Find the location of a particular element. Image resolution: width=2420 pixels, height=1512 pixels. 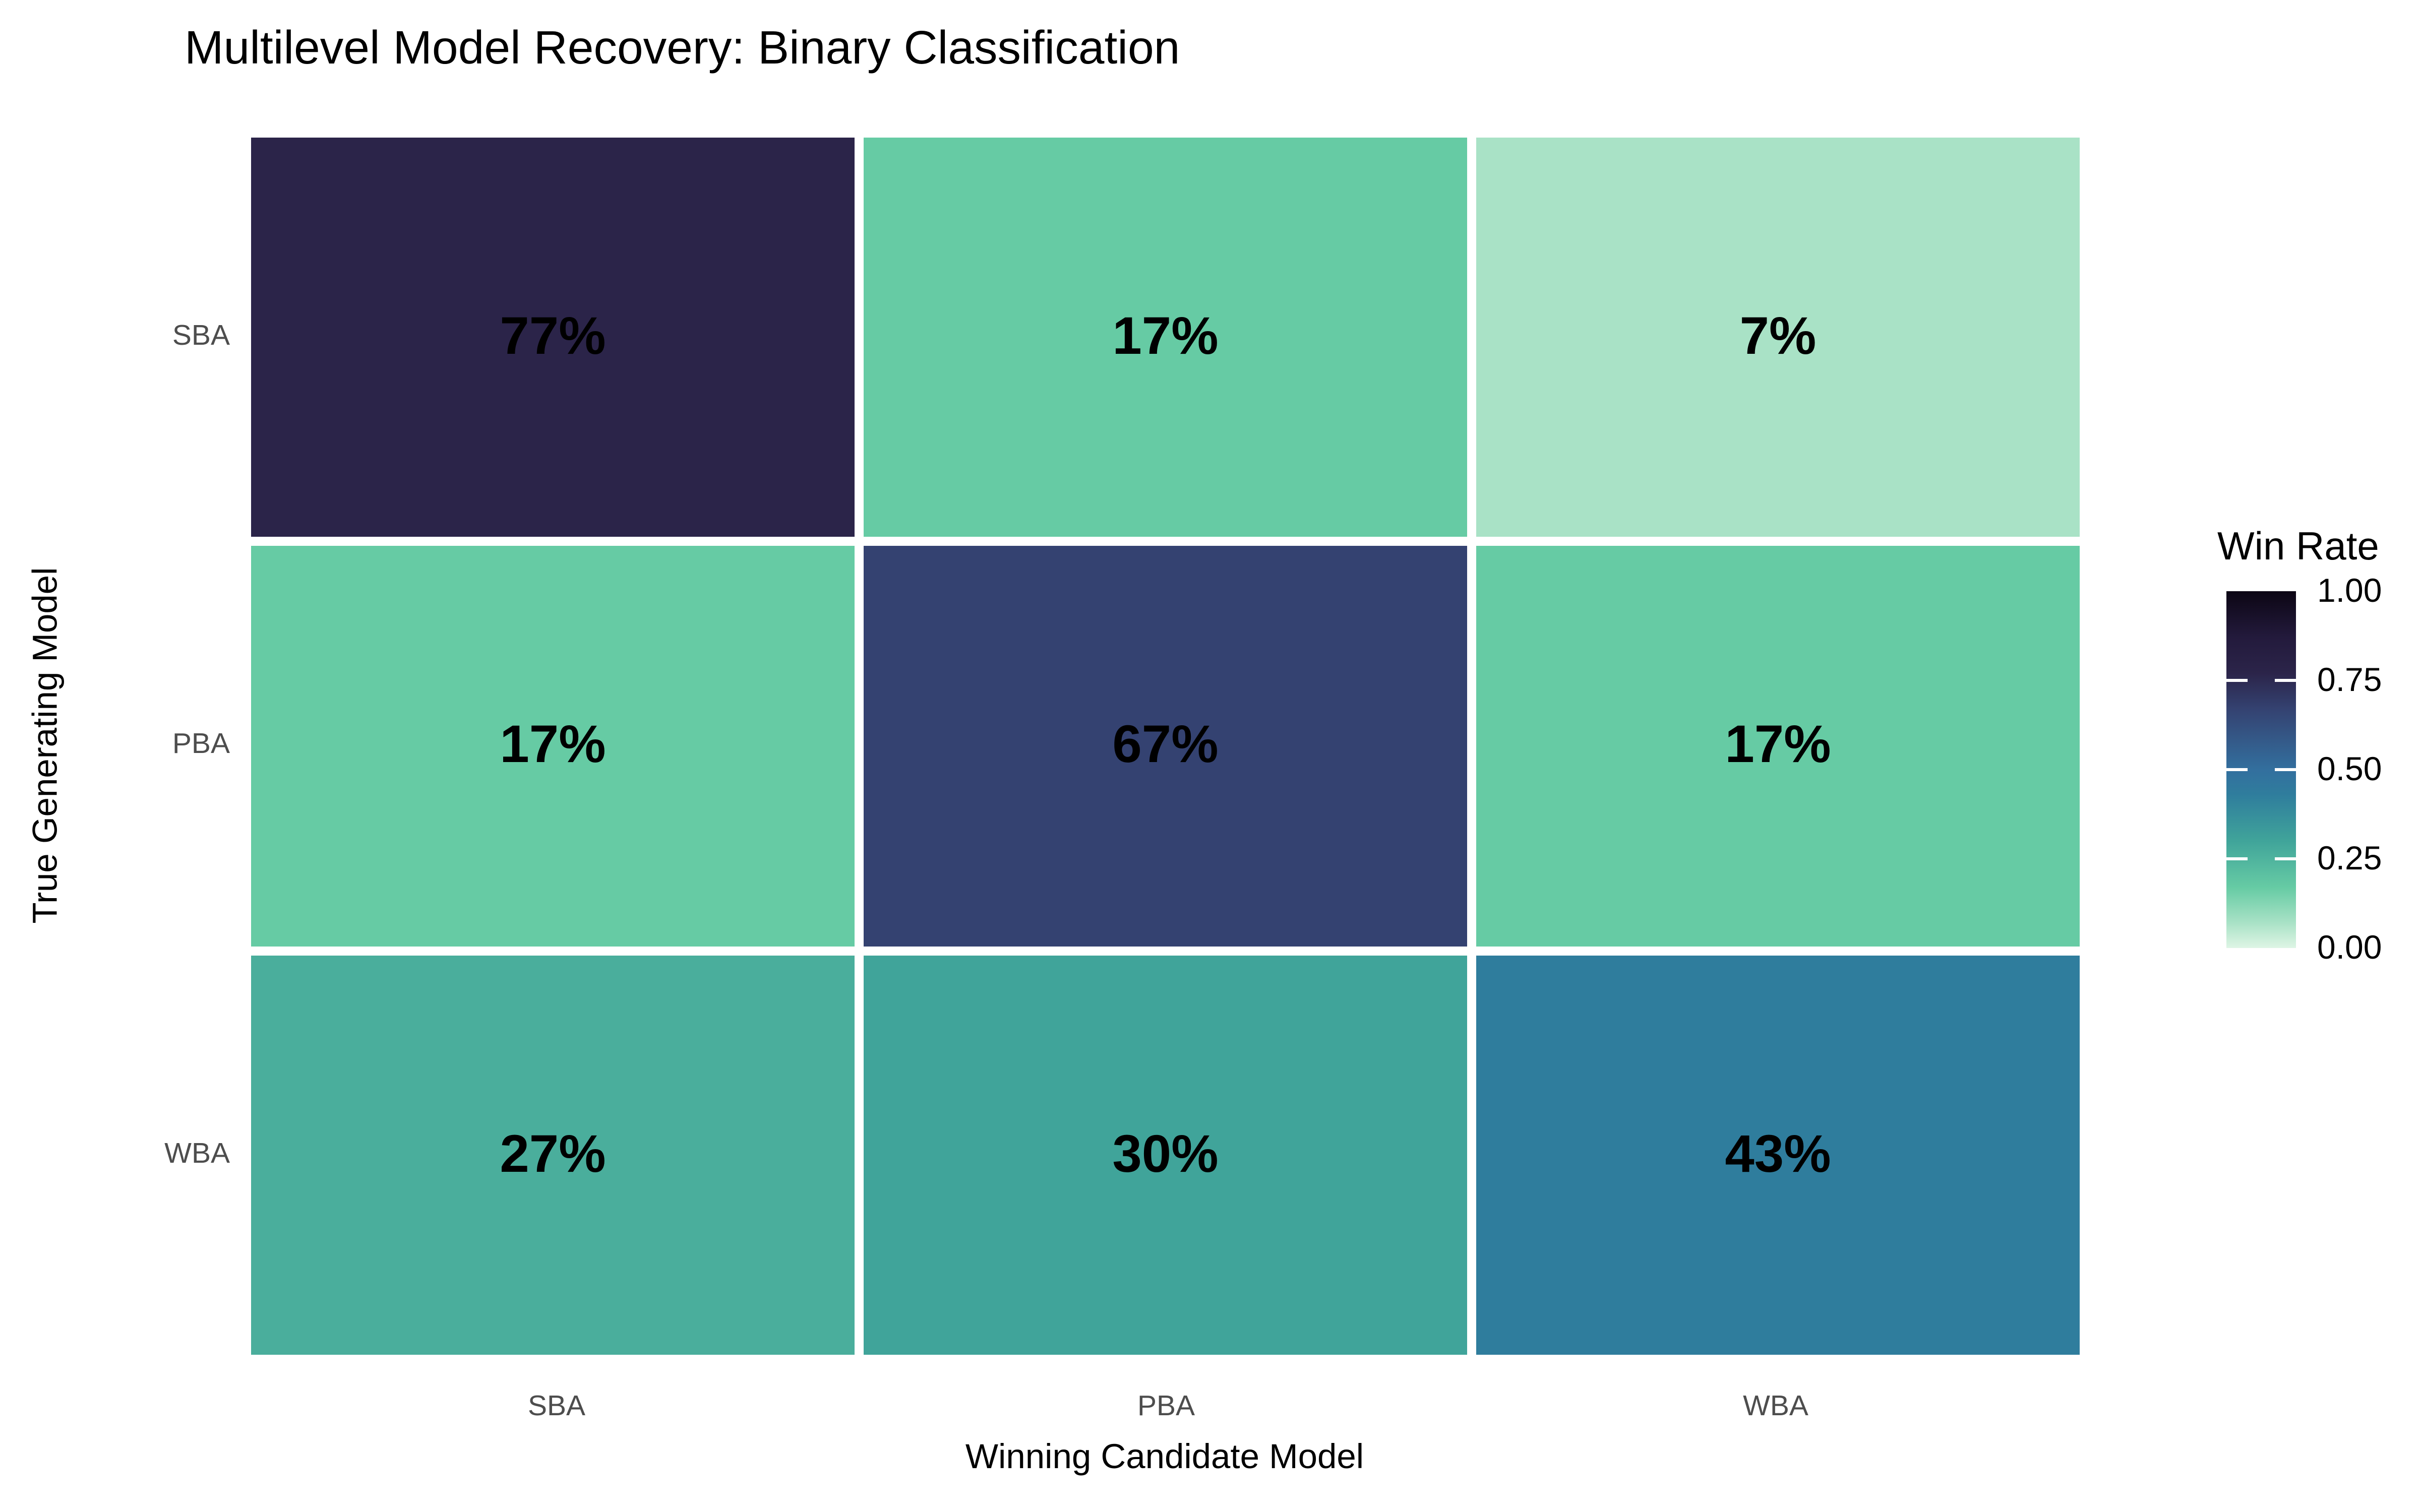

y-tick-label-pba: PBA is located at coordinates (201, 745).